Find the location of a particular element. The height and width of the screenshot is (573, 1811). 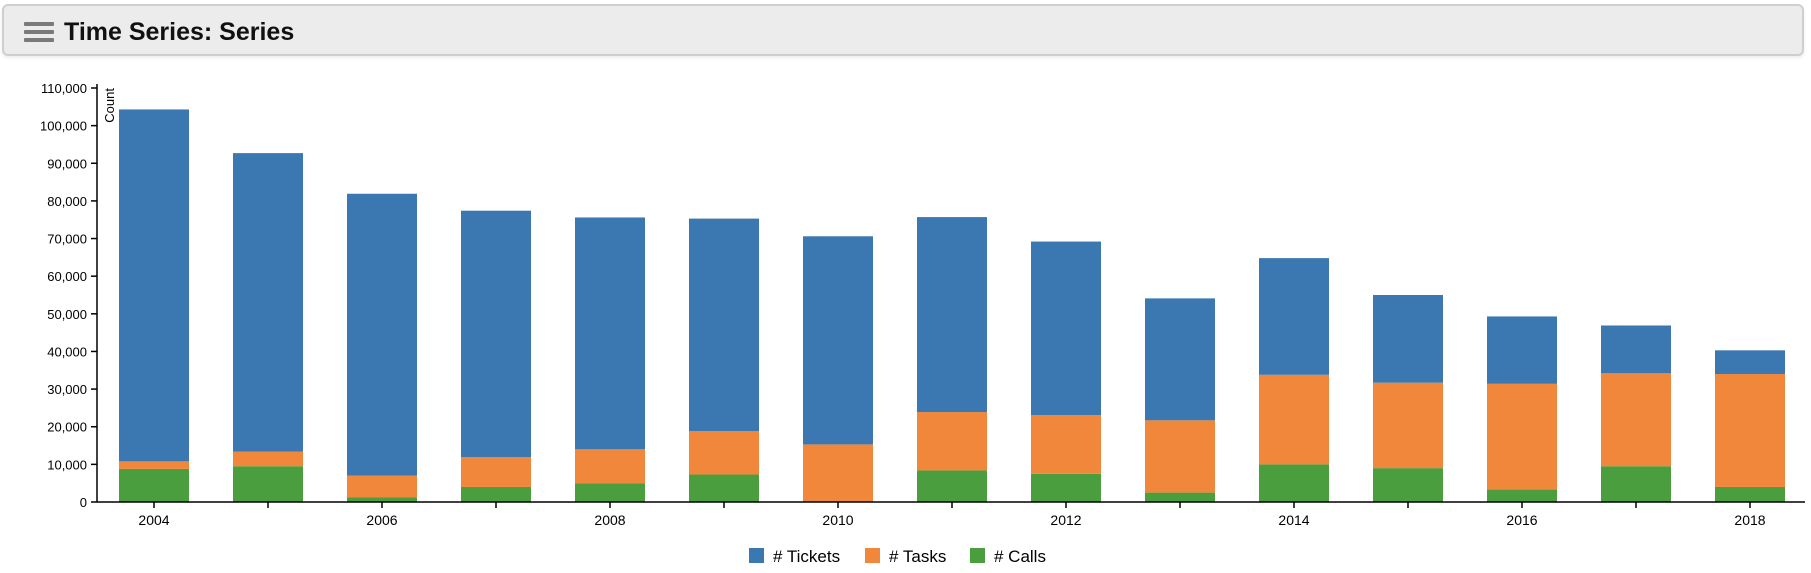

legend-item: # Calls is located at coordinates (1008, 556).